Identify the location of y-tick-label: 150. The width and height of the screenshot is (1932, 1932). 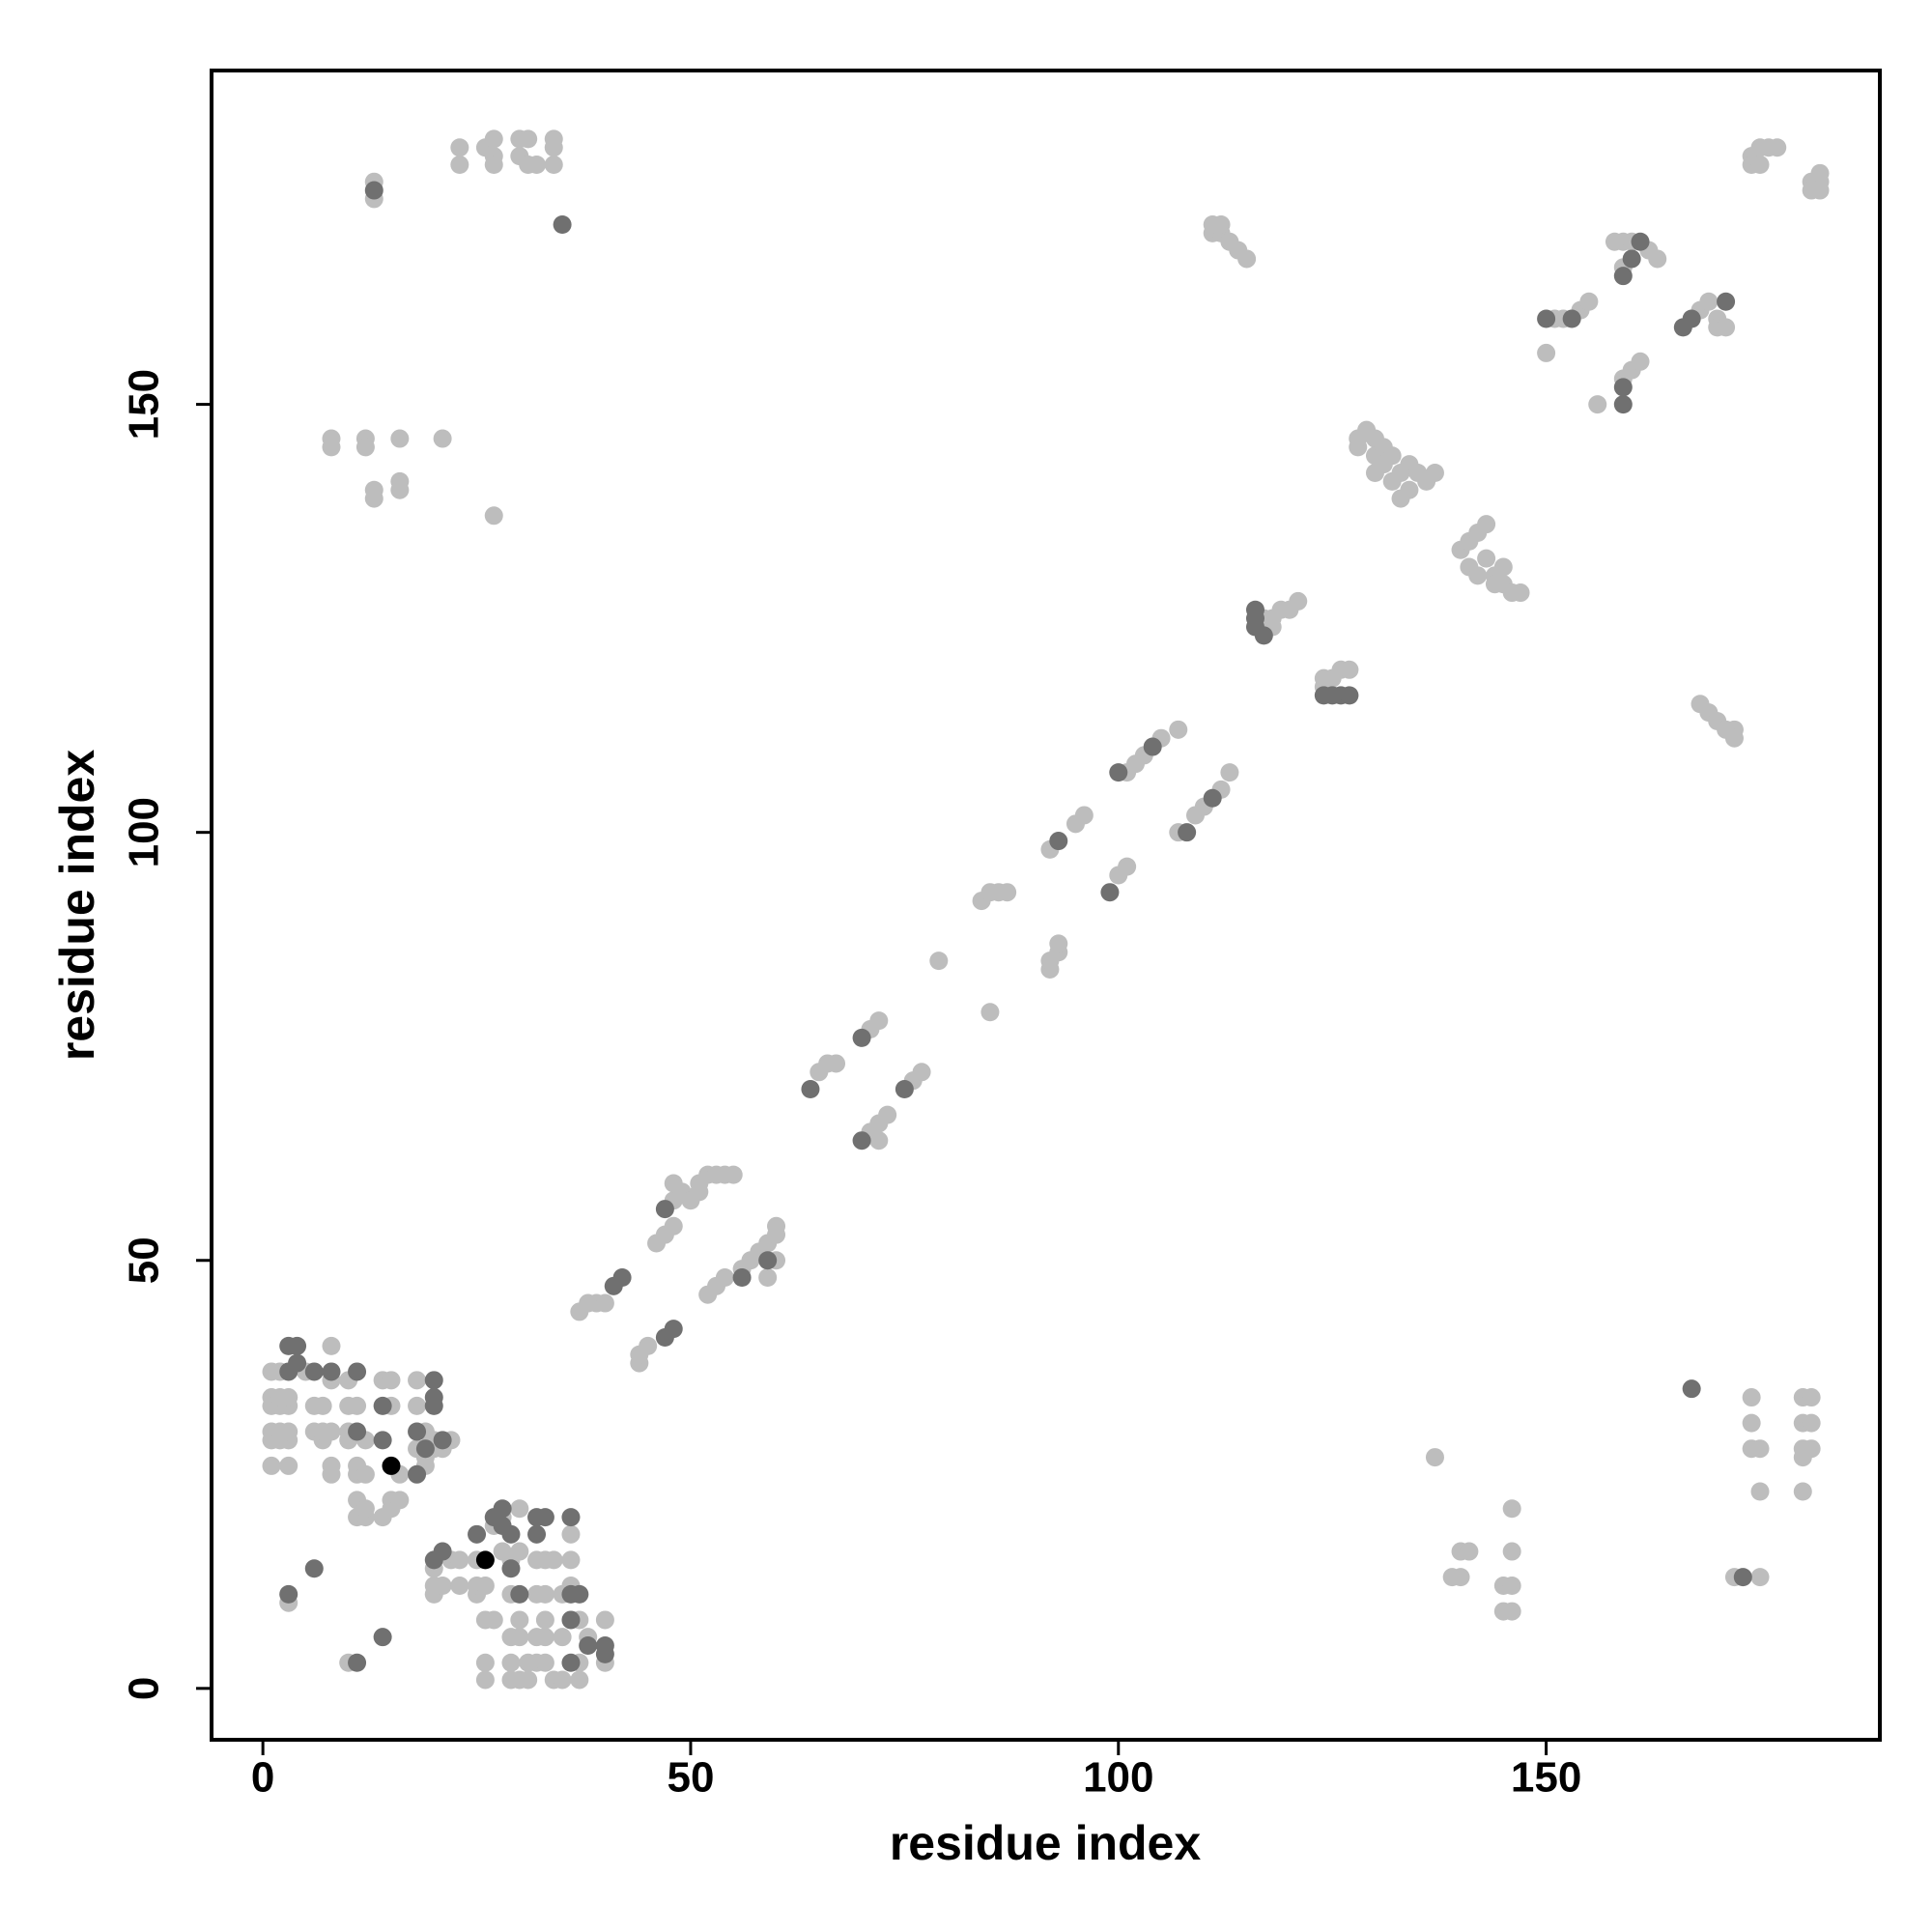
(144, 404).